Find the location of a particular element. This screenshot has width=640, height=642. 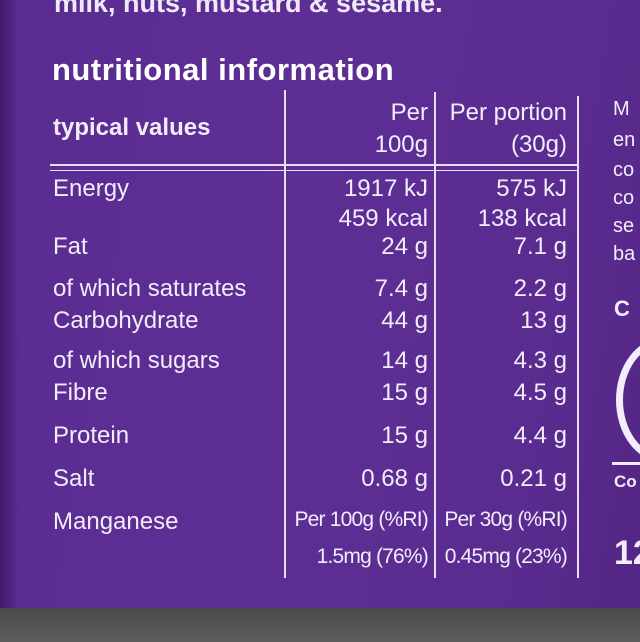

row-manganese-portion-value: 0.45mg (23%) is located at coordinates (506, 556).